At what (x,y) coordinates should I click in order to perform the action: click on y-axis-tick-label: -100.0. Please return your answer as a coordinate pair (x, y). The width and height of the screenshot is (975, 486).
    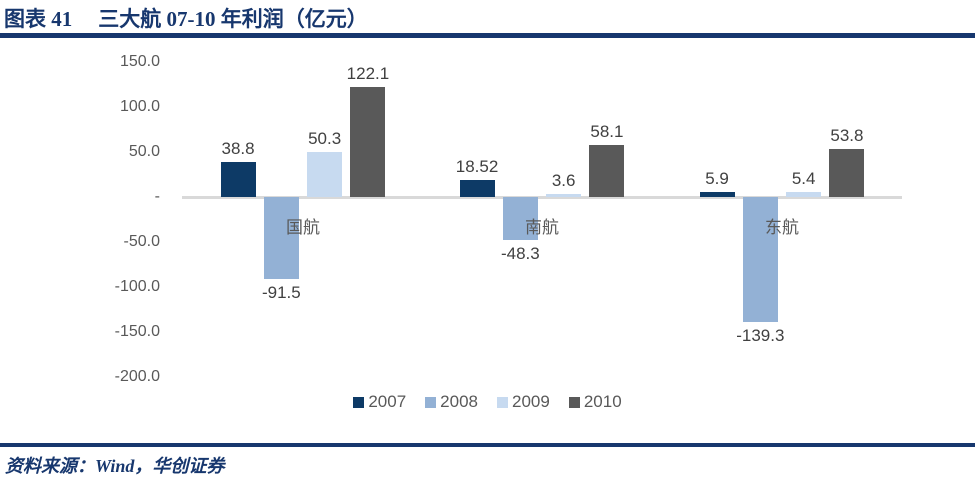
    Looking at the image, I should click on (137, 286).